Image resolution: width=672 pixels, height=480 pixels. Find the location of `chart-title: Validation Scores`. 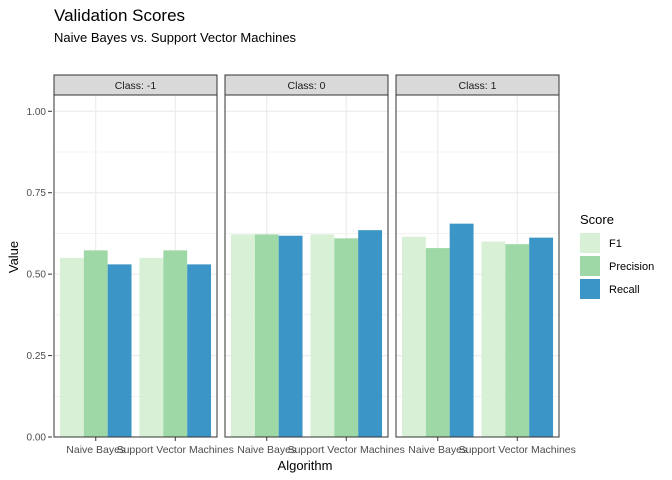

chart-title: Validation Scores is located at coordinates (119, 15).